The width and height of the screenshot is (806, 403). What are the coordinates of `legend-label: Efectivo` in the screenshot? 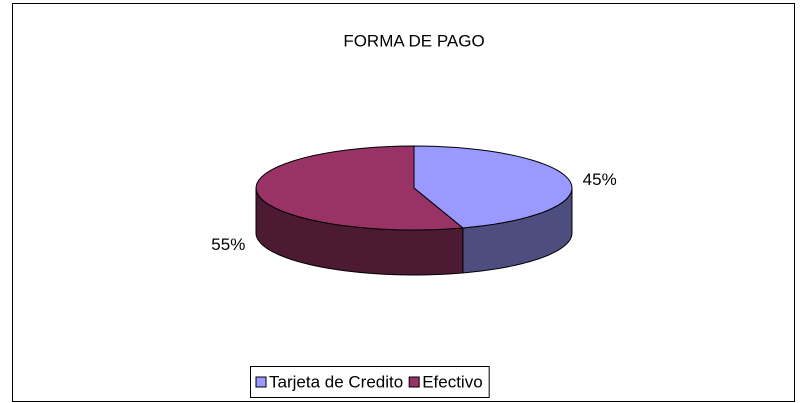 It's located at (452, 381).